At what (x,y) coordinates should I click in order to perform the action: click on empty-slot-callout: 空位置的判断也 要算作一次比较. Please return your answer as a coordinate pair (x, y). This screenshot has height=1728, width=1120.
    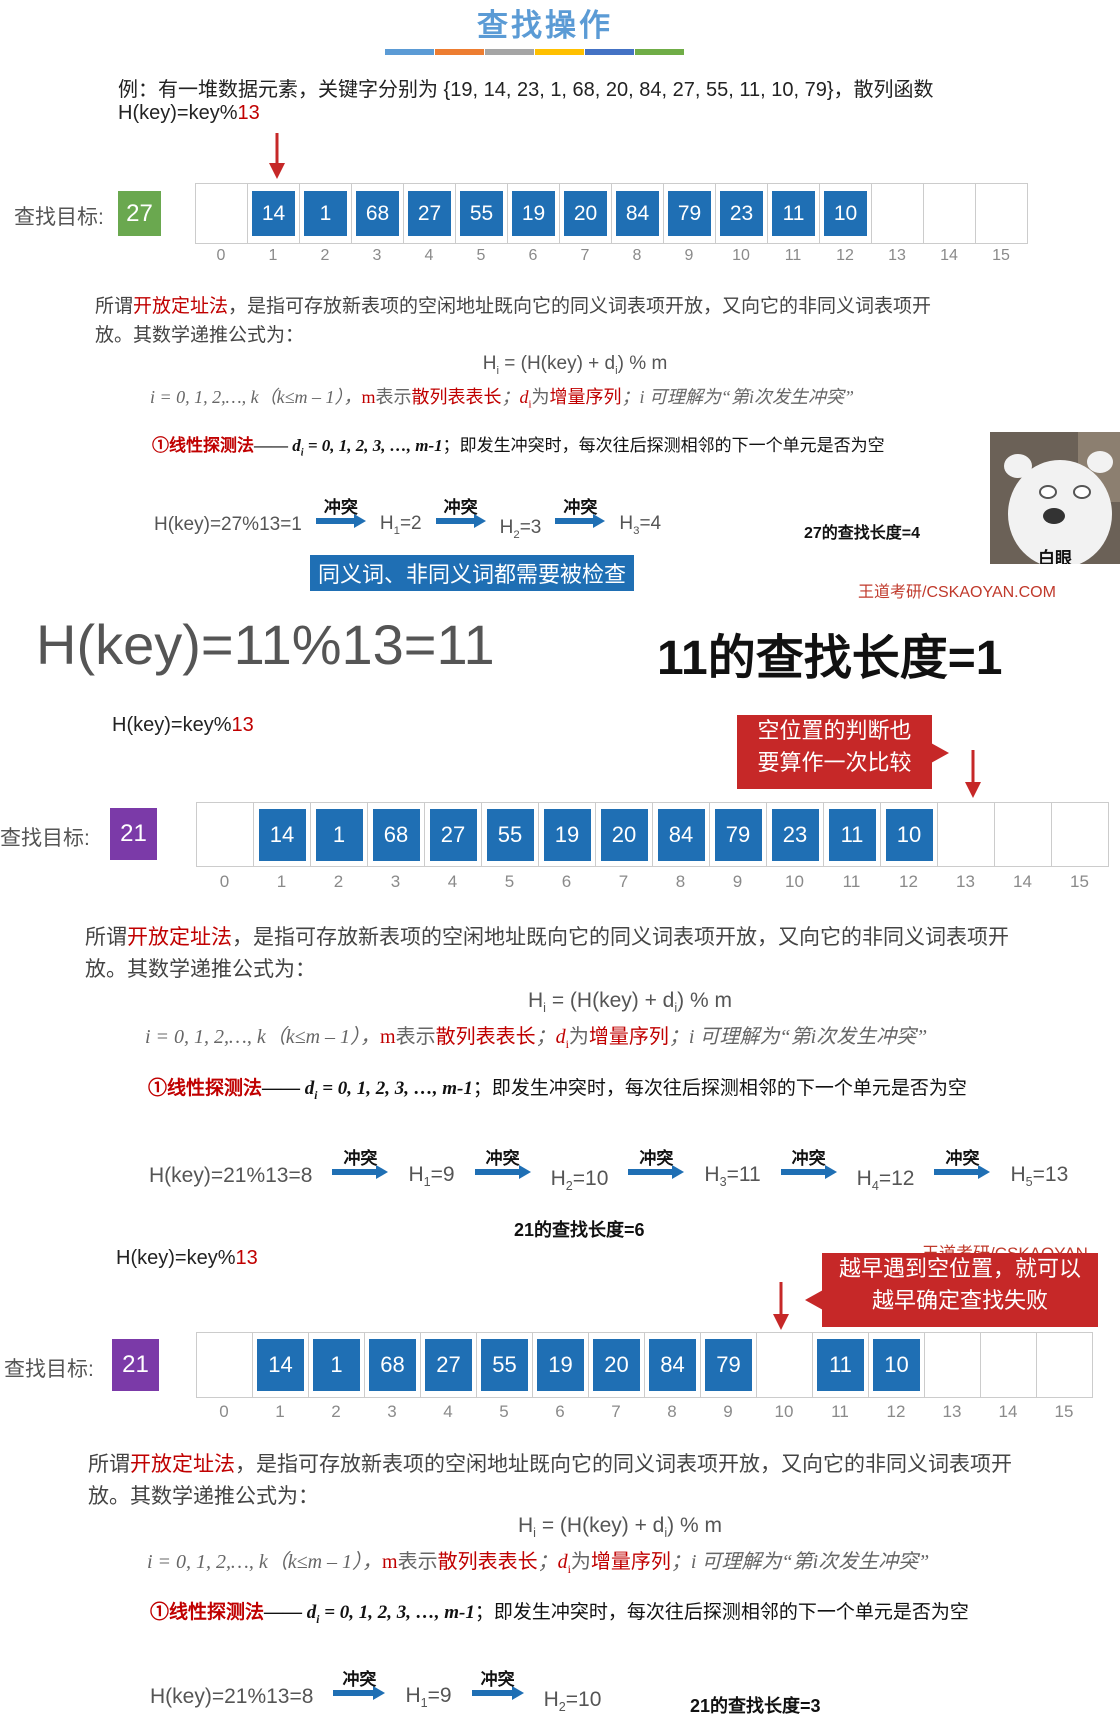
    Looking at the image, I should click on (834, 752).